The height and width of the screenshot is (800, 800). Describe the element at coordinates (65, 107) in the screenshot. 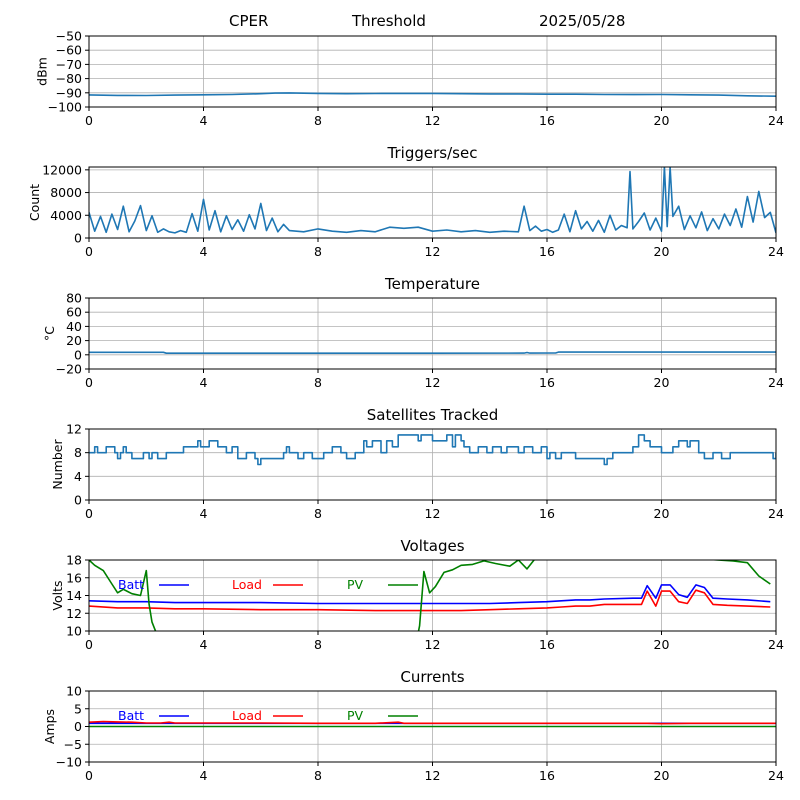

I see `y-tick-label: −100` at that location.